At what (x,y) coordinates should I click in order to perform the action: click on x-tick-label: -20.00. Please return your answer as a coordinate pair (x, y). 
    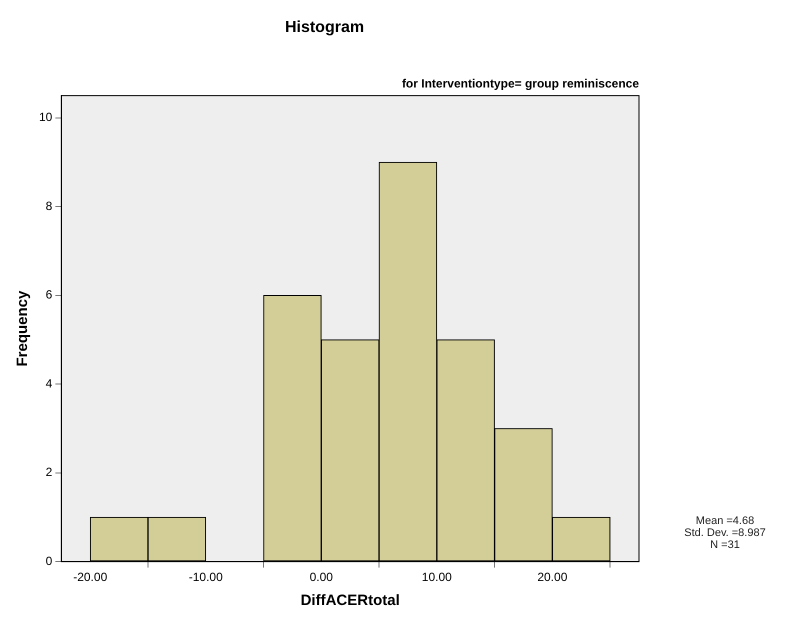
    Looking at the image, I should click on (90, 577).